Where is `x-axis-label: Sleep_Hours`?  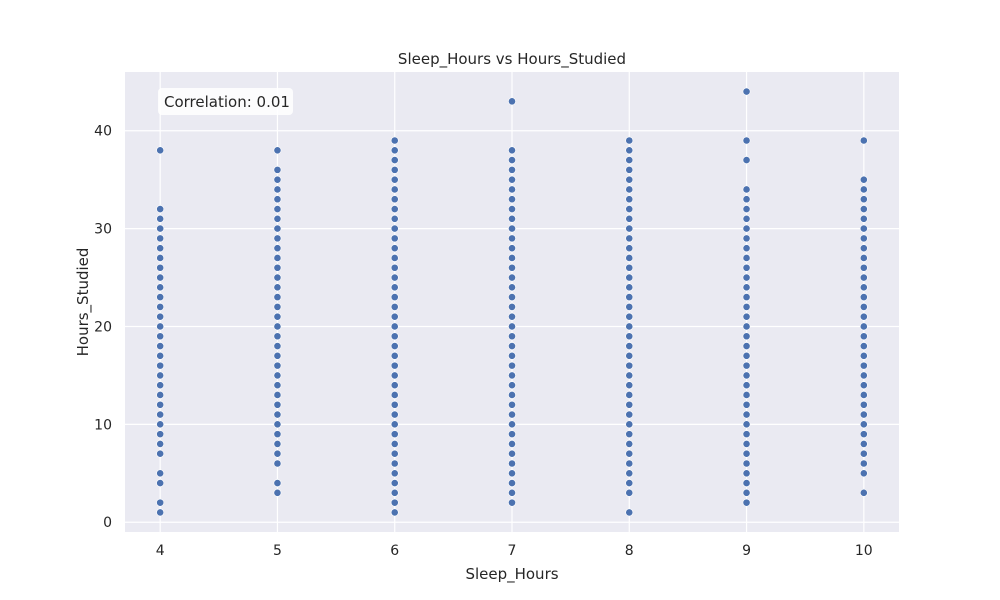 x-axis-label: Sleep_Hours is located at coordinates (511, 574).